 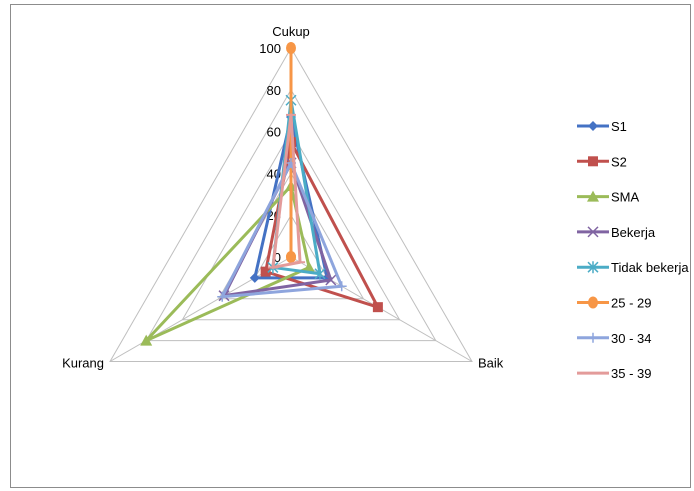 I want to click on grid-ring, so click(x=291, y=225).